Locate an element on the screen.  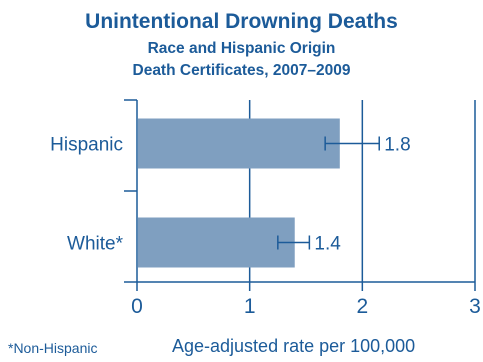
chart-subtitle-2: Death Certificates, 2007–2009 is located at coordinates (241, 70).